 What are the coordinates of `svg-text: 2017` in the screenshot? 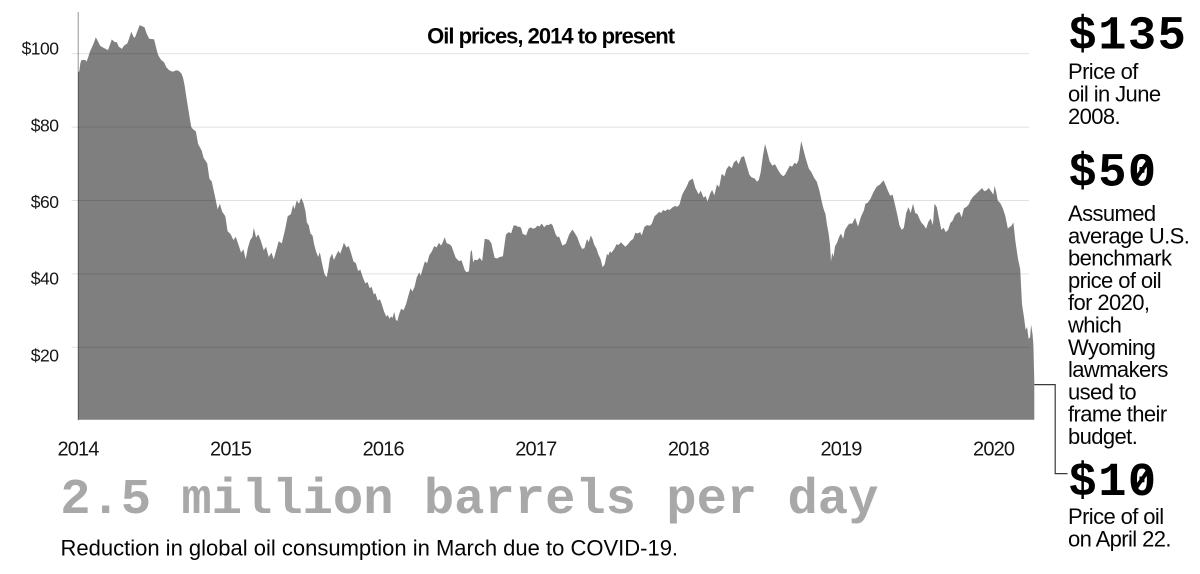 It's located at (536, 449).